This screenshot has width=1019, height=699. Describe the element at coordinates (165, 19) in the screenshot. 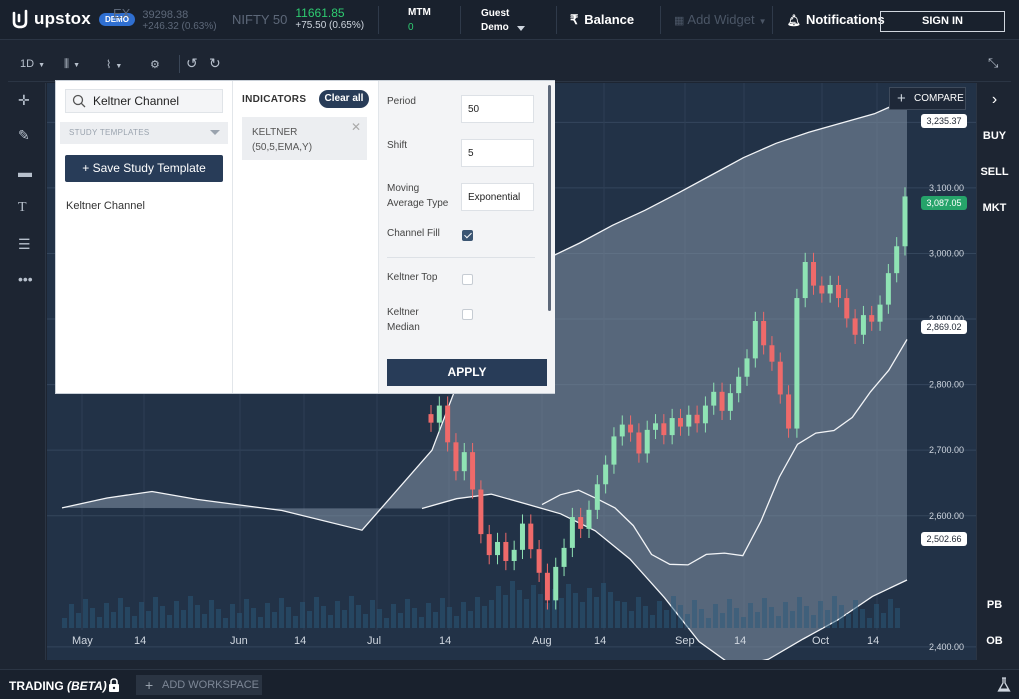

I see `sensex-ticker: EX 39298.38 +246.32 (0.63%)` at that location.